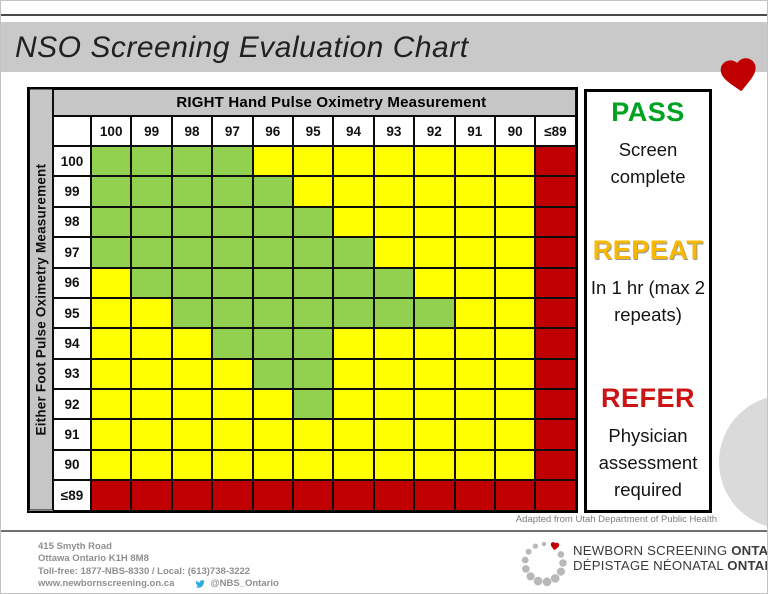 This screenshot has width=768, height=594. Describe the element at coordinates (106, 584) in the screenshot. I see `website-link: www.newbornscreening.on.ca` at that location.